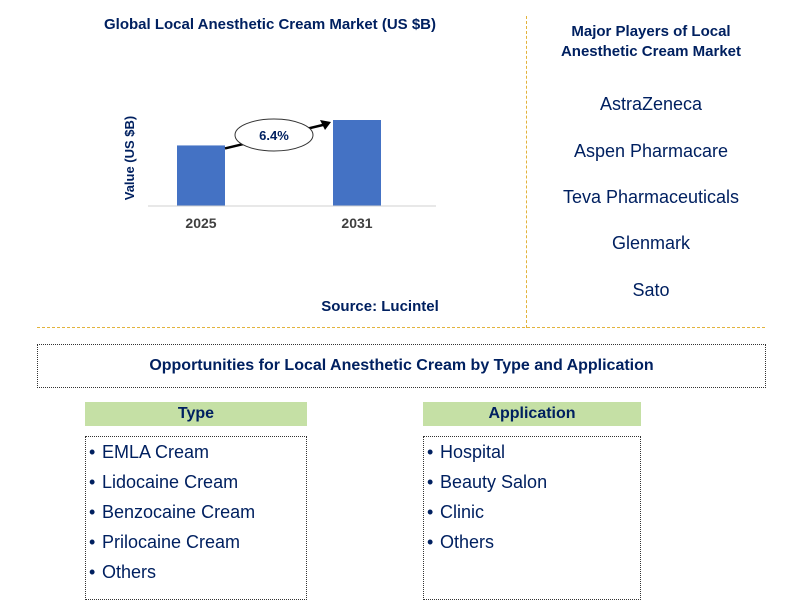 This screenshot has height=608, width=785. I want to click on player-item: AstraZeneca, so click(651, 104).